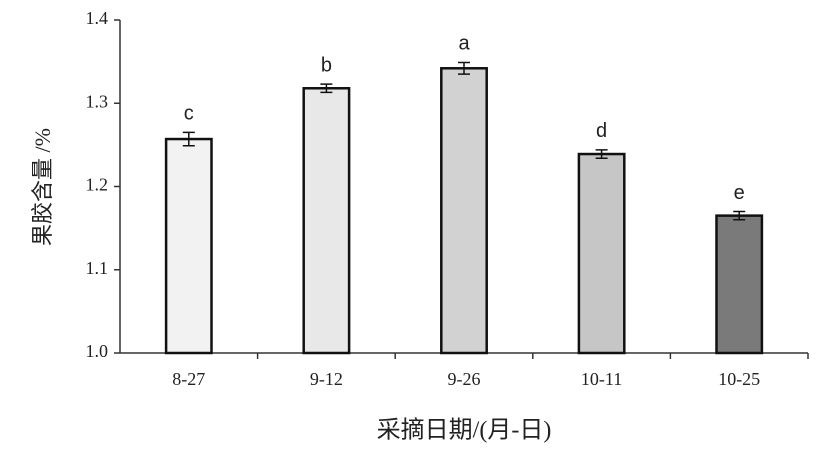 The height and width of the screenshot is (469, 820). What do you see at coordinates (188, 379) in the screenshot?
I see `x-tick-label: 8-27` at bounding box center [188, 379].